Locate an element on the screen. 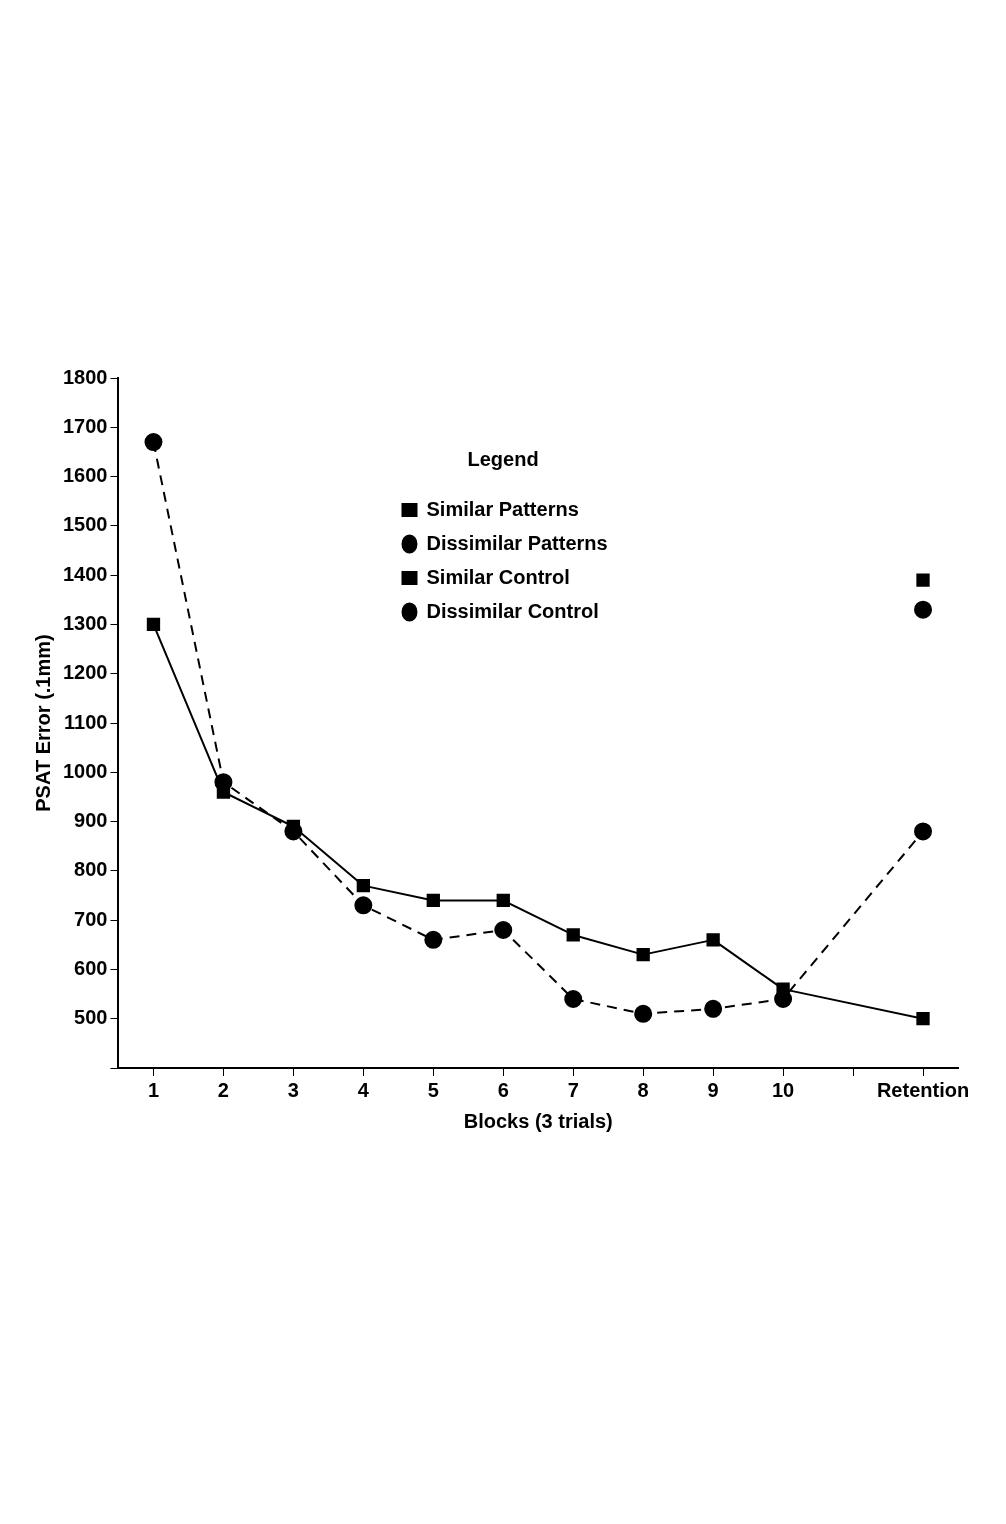 The image size is (1006, 1524). y-tick-label: 1600 is located at coordinates (85, 475).